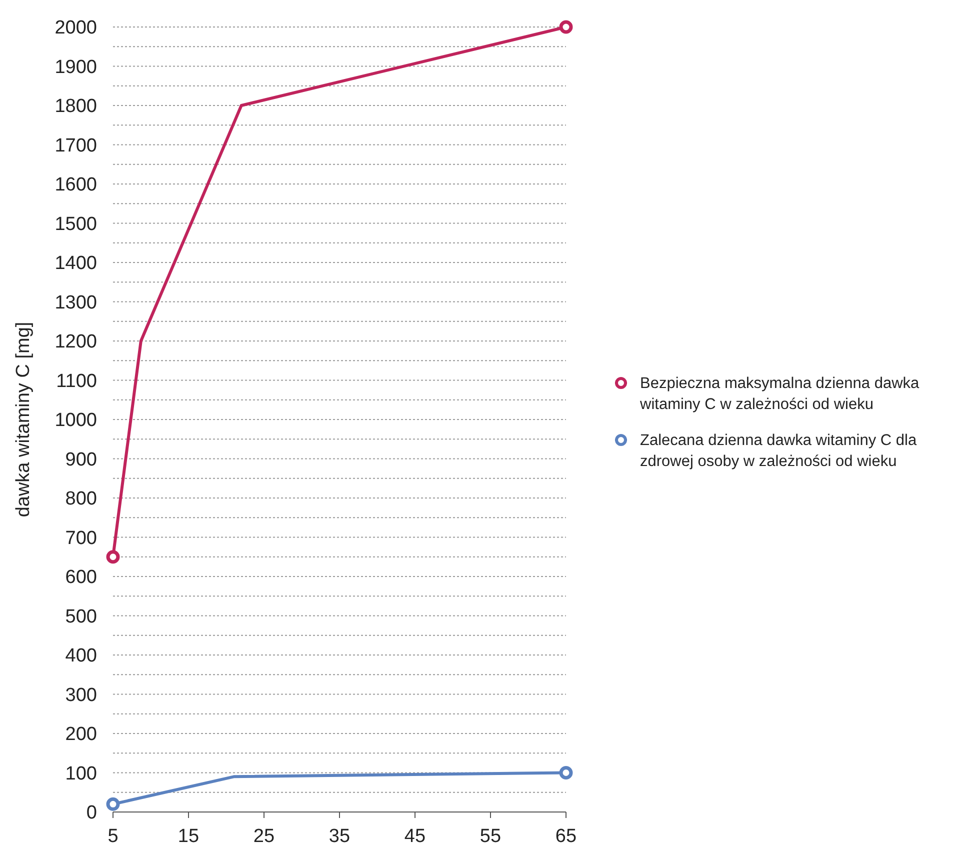 The image size is (968, 846). I want to click on y-tick-label: 2000, so click(75, 28).